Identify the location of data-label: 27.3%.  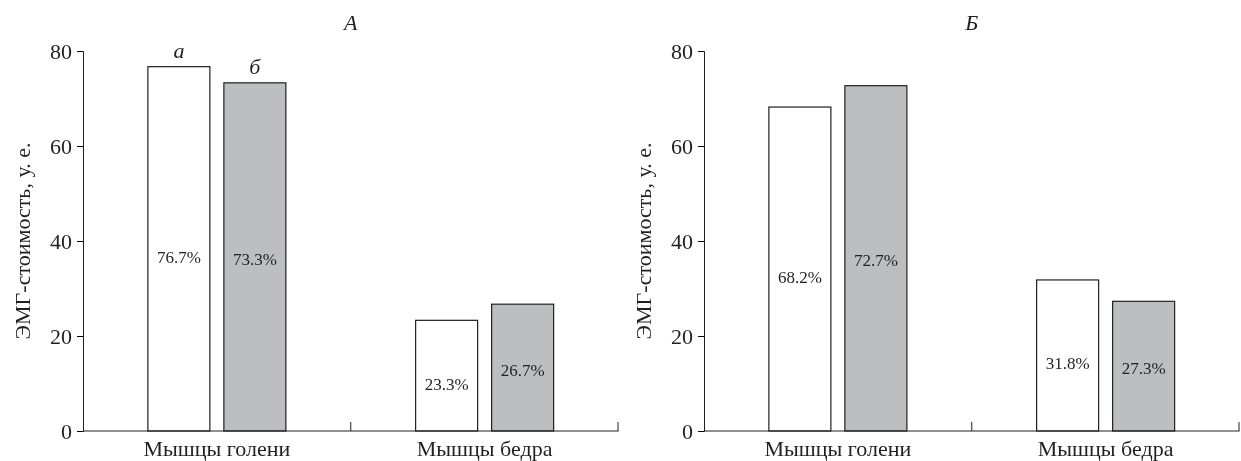
(1143, 369).